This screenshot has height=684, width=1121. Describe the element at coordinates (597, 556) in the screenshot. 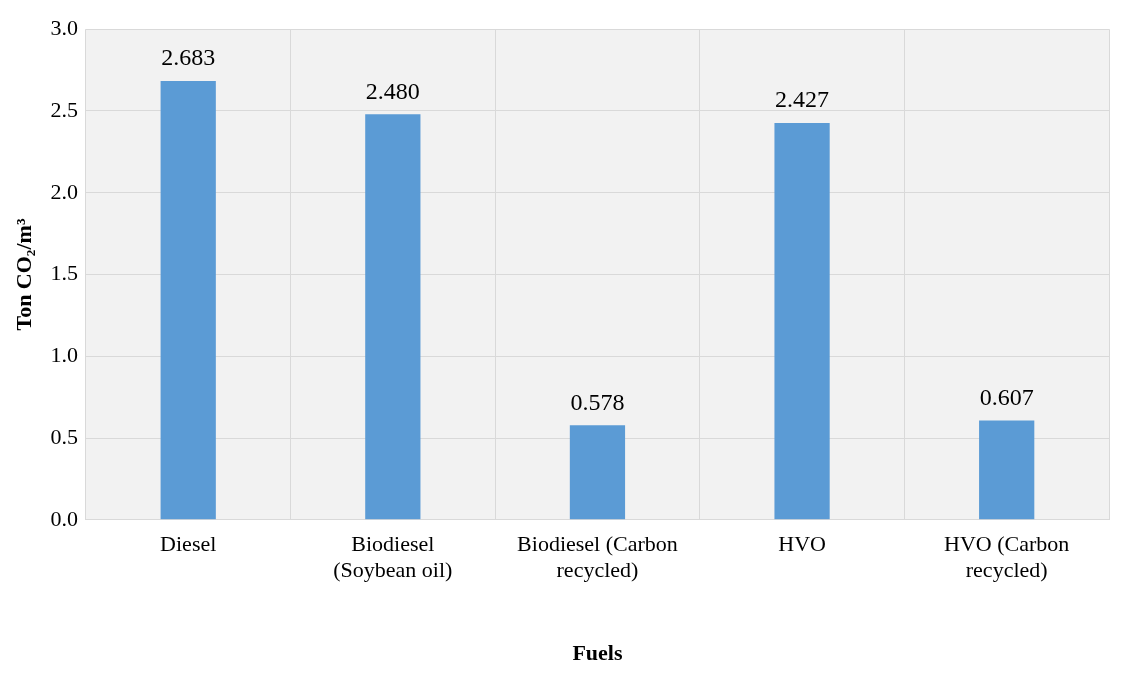

I see `x-tick-label: Biodiesel (Carbon recycled)` at that location.